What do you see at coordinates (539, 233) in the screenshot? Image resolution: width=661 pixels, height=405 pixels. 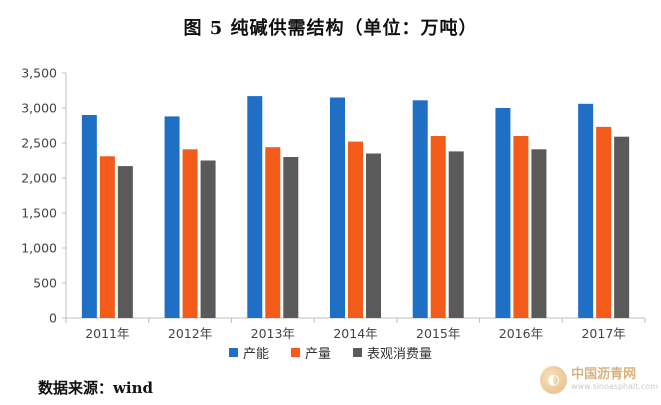 I see `bar-表观消费量-2016年` at bounding box center [539, 233].